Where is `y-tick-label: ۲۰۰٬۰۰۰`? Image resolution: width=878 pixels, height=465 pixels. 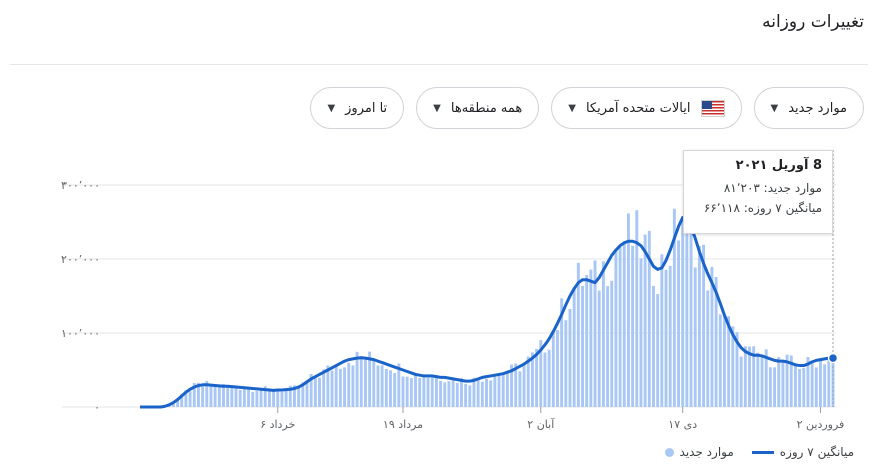 y-tick-label: ۲۰۰٬۰۰۰ is located at coordinates (80, 259).